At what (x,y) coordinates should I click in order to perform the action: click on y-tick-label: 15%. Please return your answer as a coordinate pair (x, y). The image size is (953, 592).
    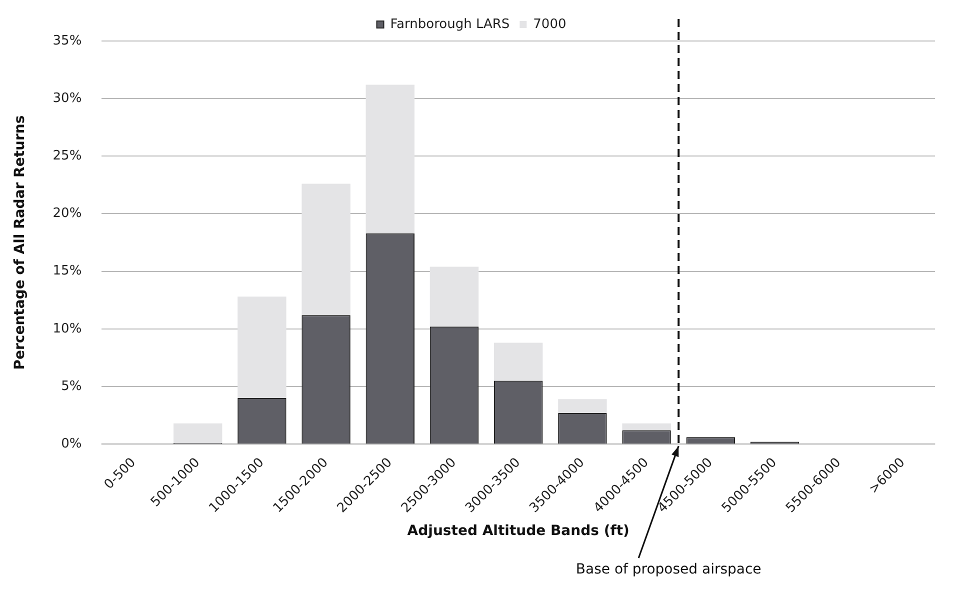
    Looking at the image, I should click on (67, 271).